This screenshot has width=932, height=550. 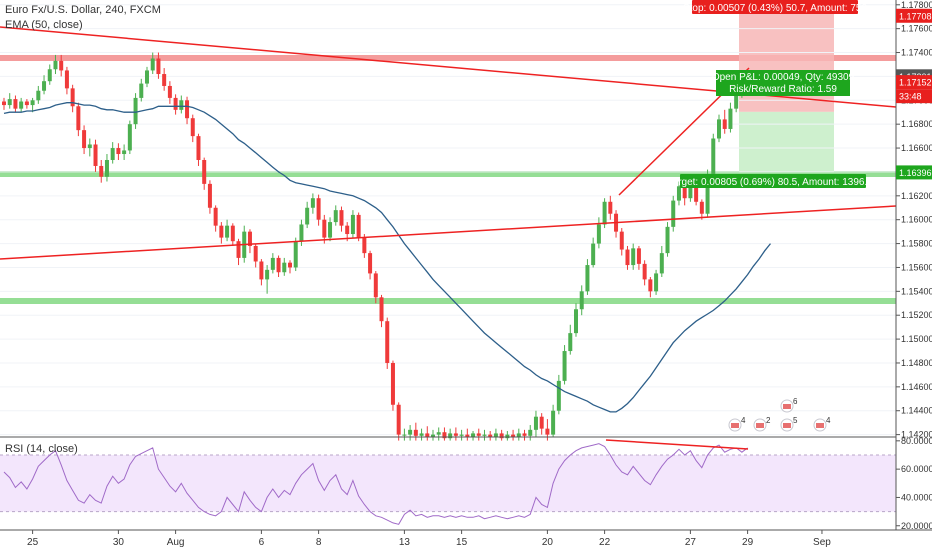 I want to click on event-marker-0: 4, so click(x=737, y=424).